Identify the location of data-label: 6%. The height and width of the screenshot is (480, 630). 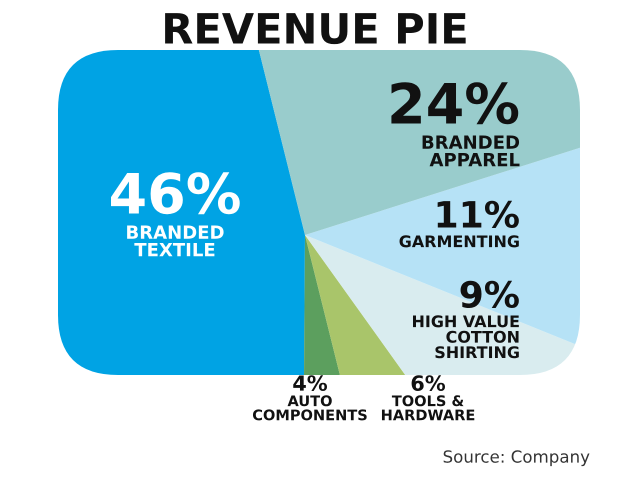
(429, 383).